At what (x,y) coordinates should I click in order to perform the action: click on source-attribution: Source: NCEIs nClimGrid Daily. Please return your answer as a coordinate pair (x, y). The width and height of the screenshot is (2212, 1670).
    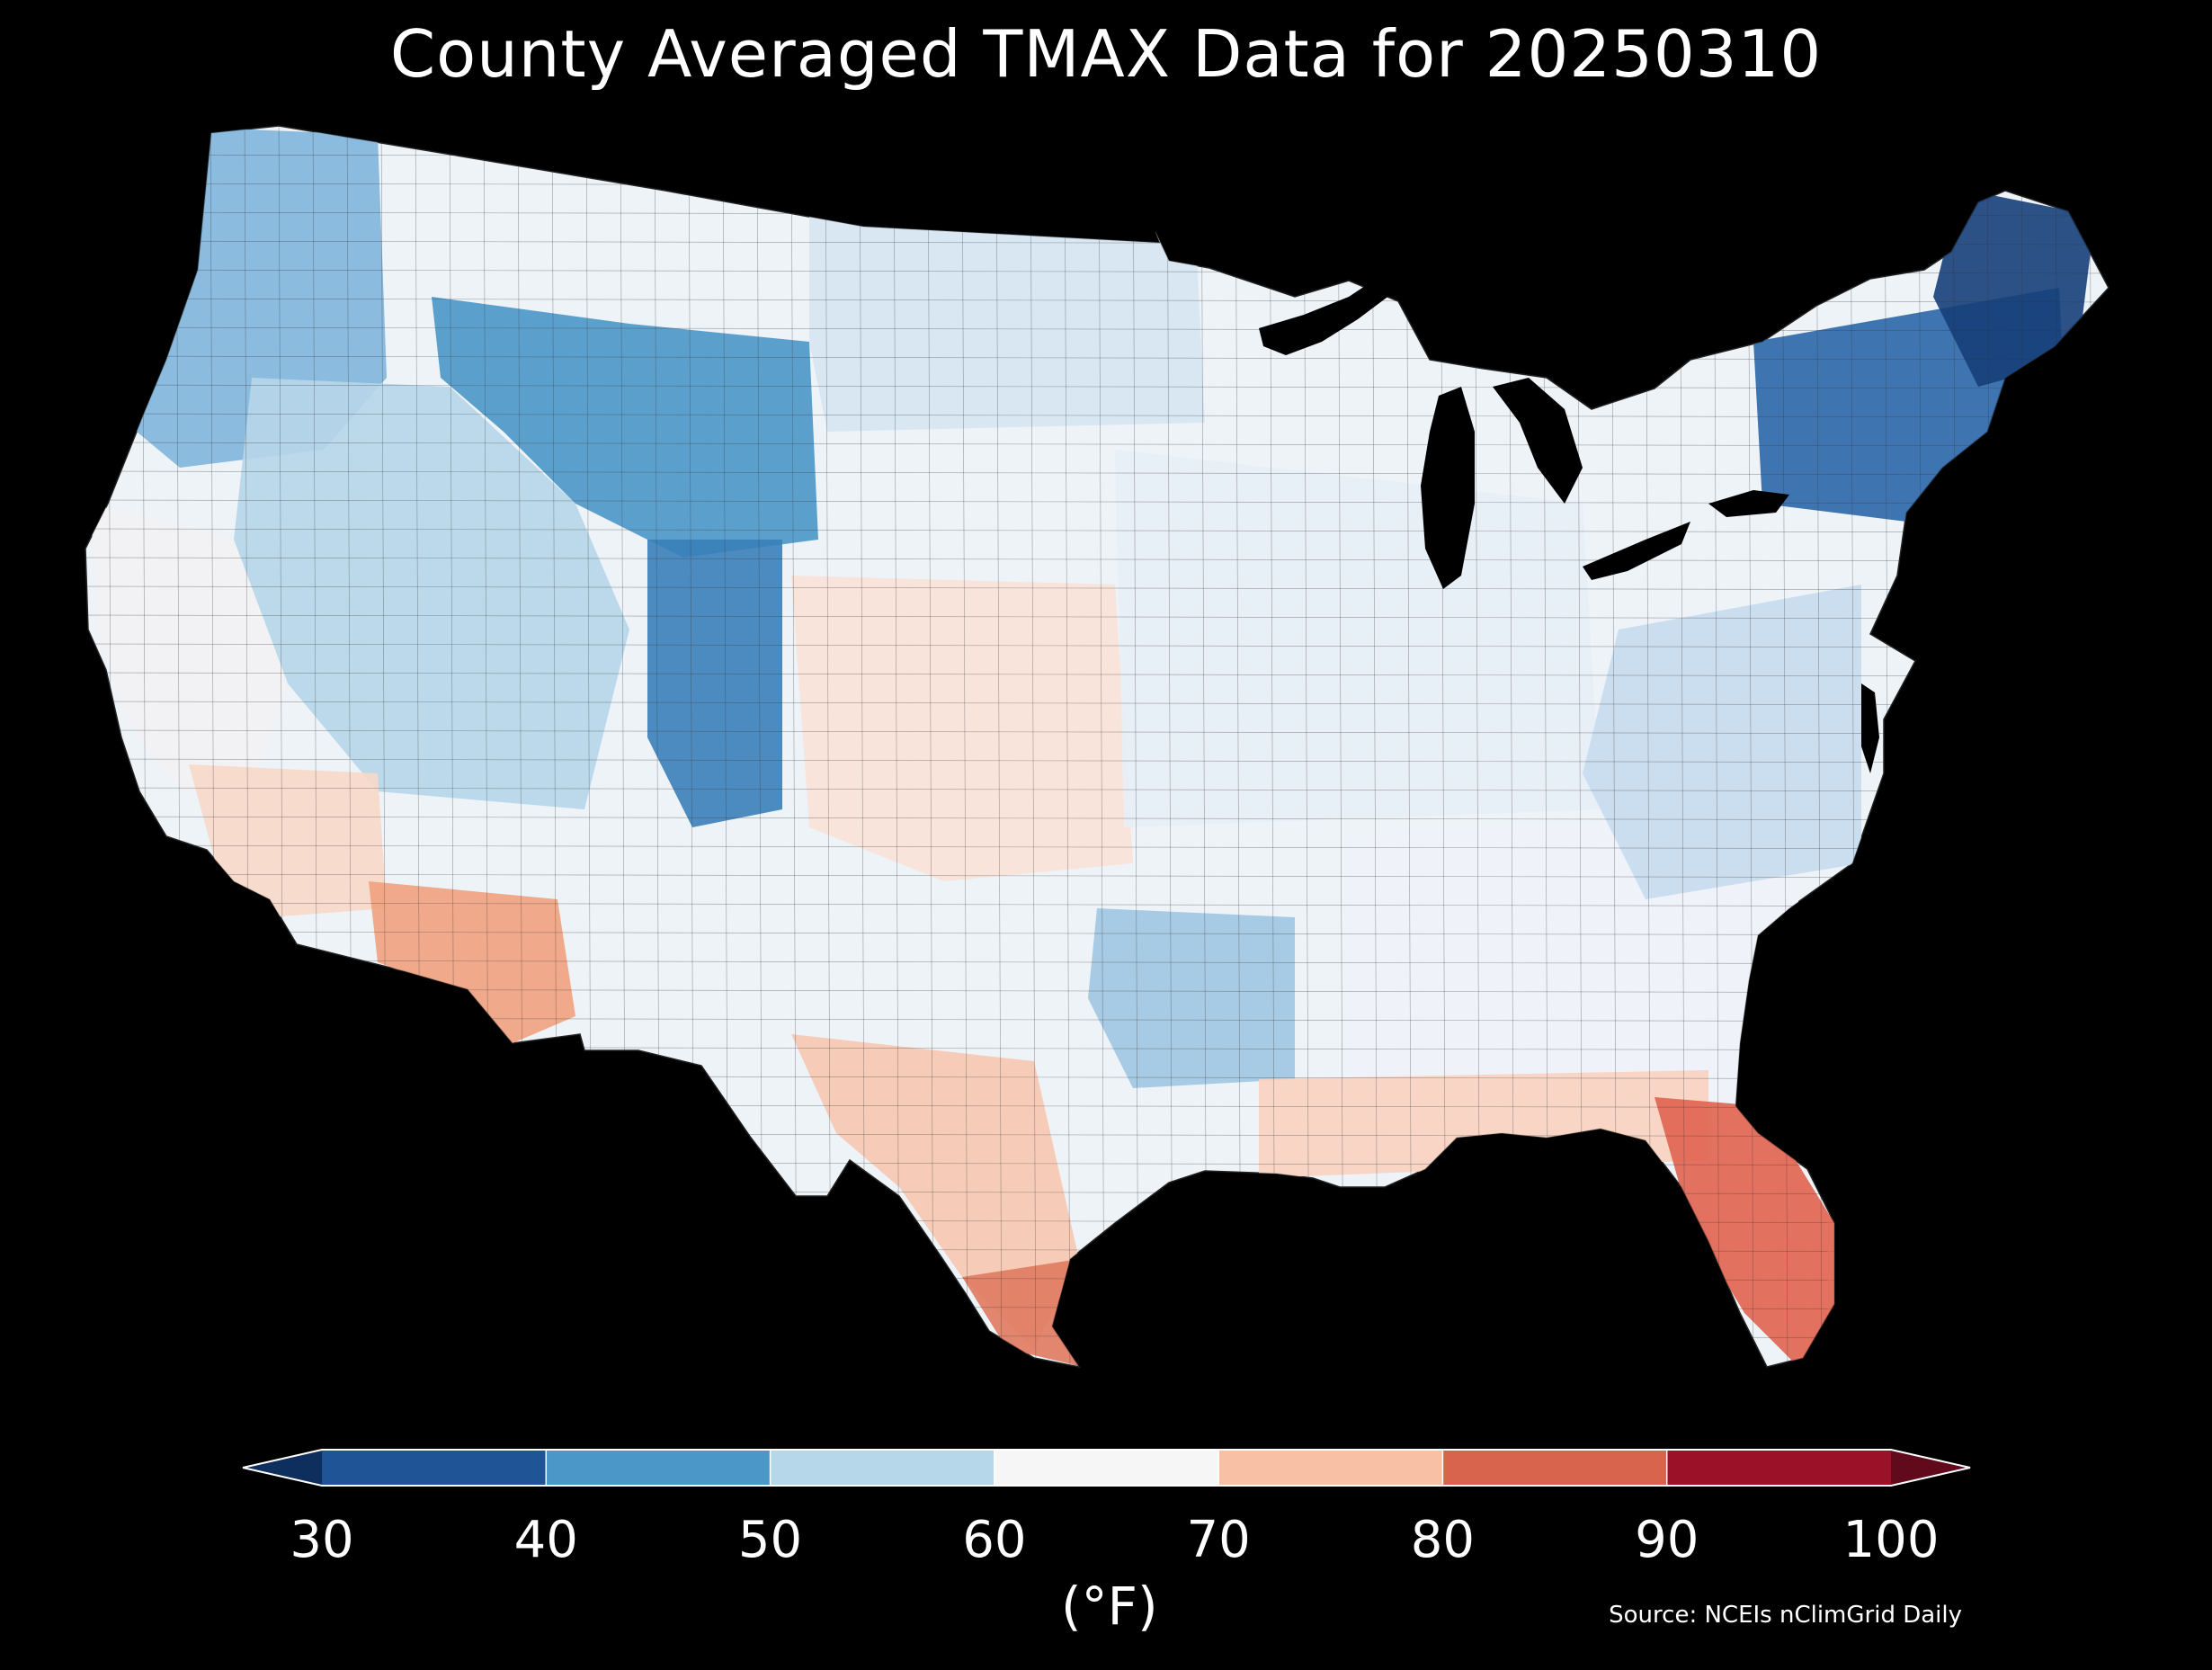
    Looking at the image, I should click on (1785, 1615).